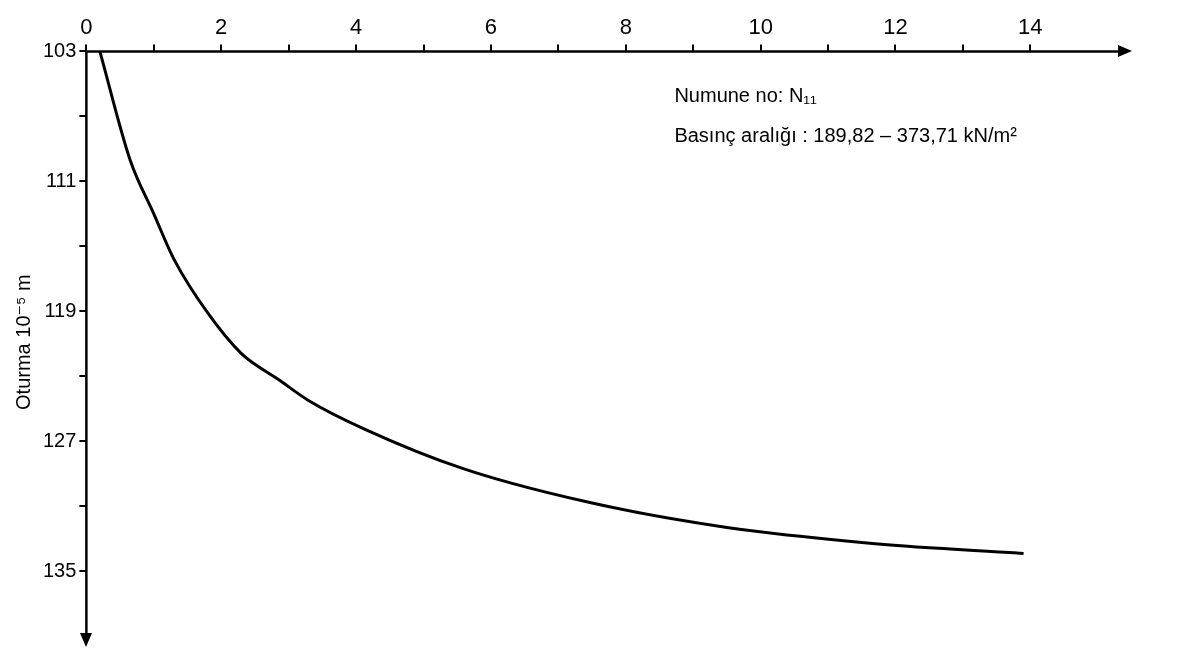  I want to click on y-tick-label: 135, so click(59, 569).